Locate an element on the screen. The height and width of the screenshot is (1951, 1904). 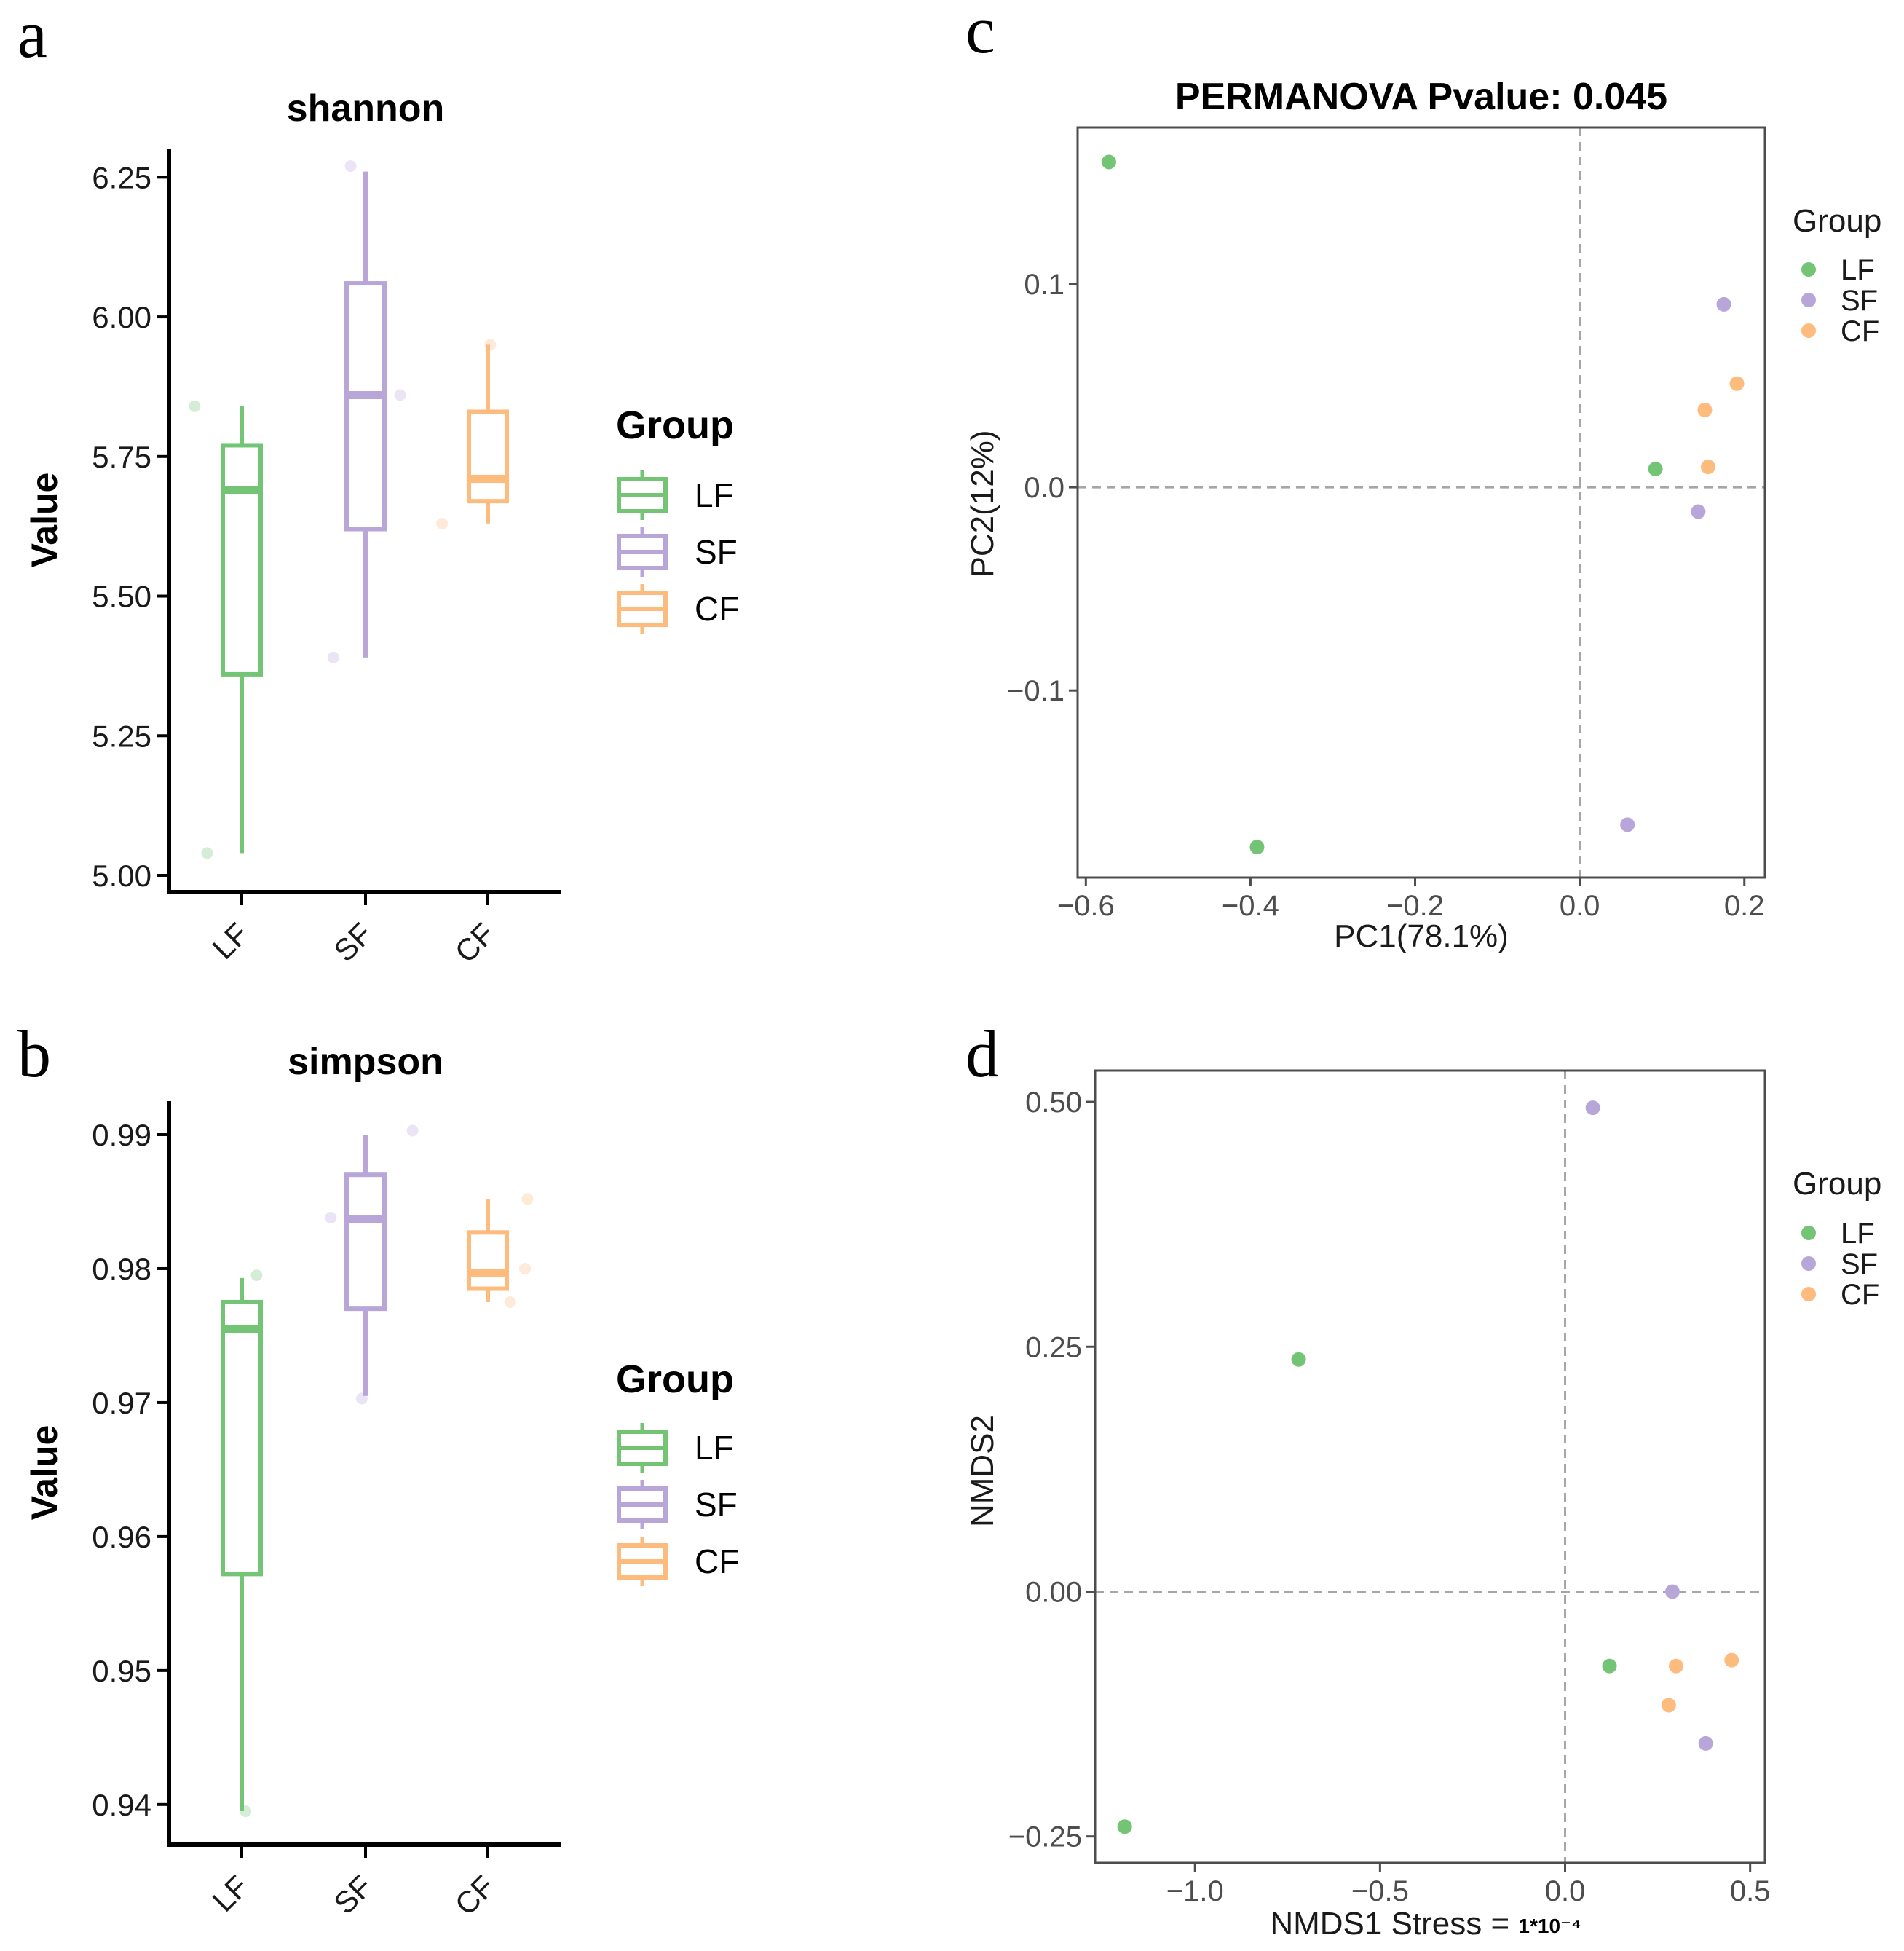
panel-letter-d: d is located at coordinates (982, 1054).